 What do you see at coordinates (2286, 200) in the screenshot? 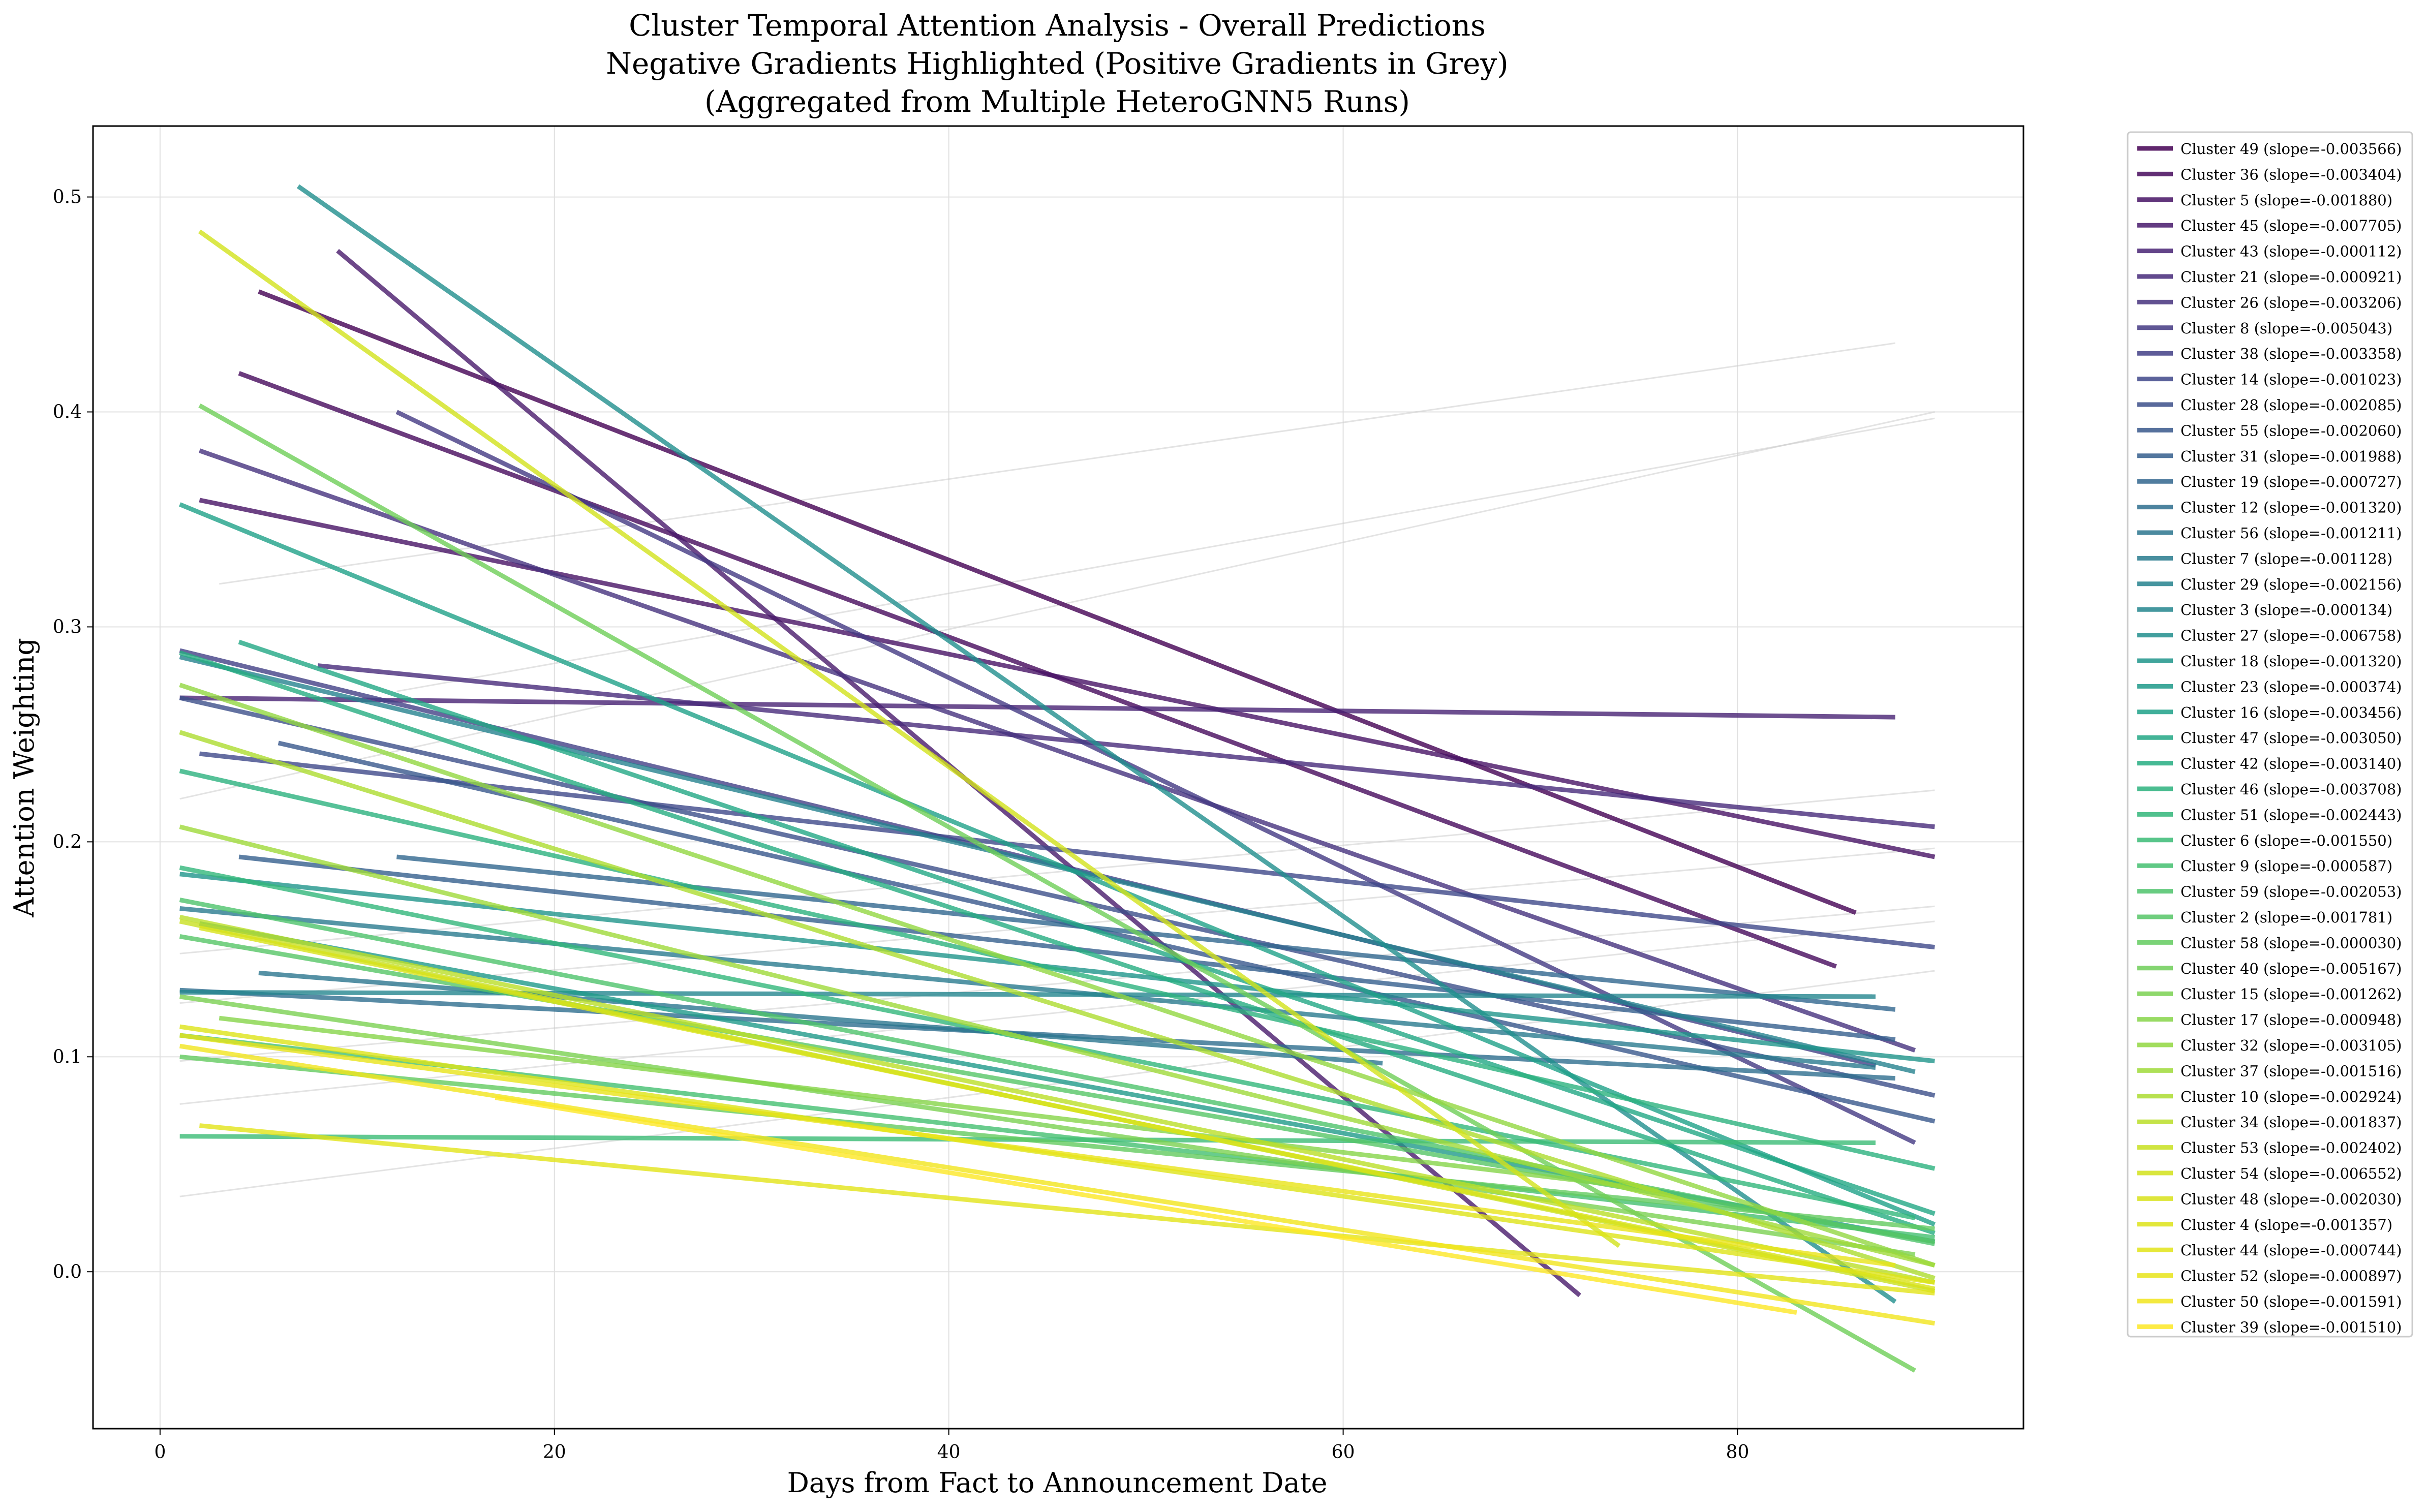
I see `legend-label: Cluster 5 (slope=-0.001880)` at bounding box center [2286, 200].